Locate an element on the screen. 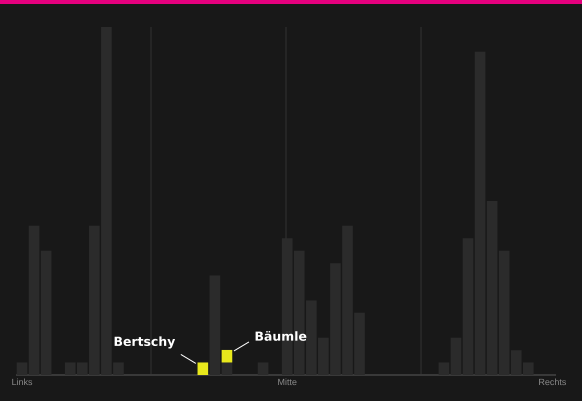 This screenshot has width=582, height=401. x-tick-label: Rechts is located at coordinates (552, 382).